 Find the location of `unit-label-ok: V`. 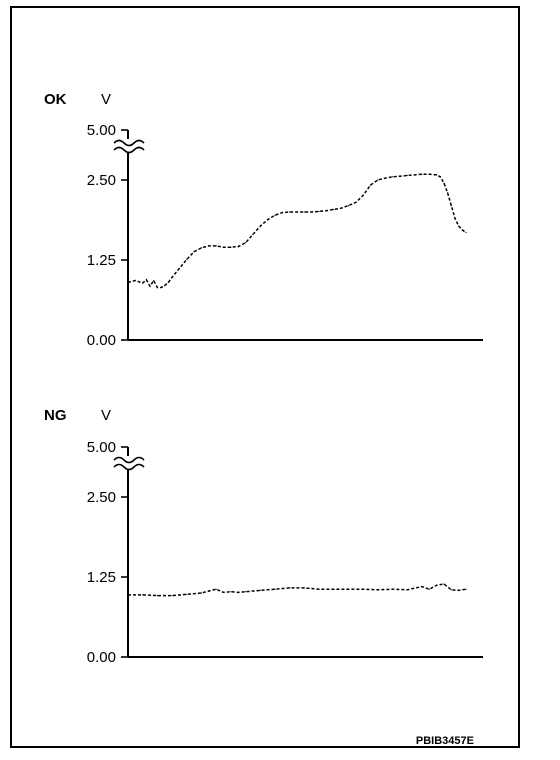

unit-label-ok: V is located at coordinates (106, 99).